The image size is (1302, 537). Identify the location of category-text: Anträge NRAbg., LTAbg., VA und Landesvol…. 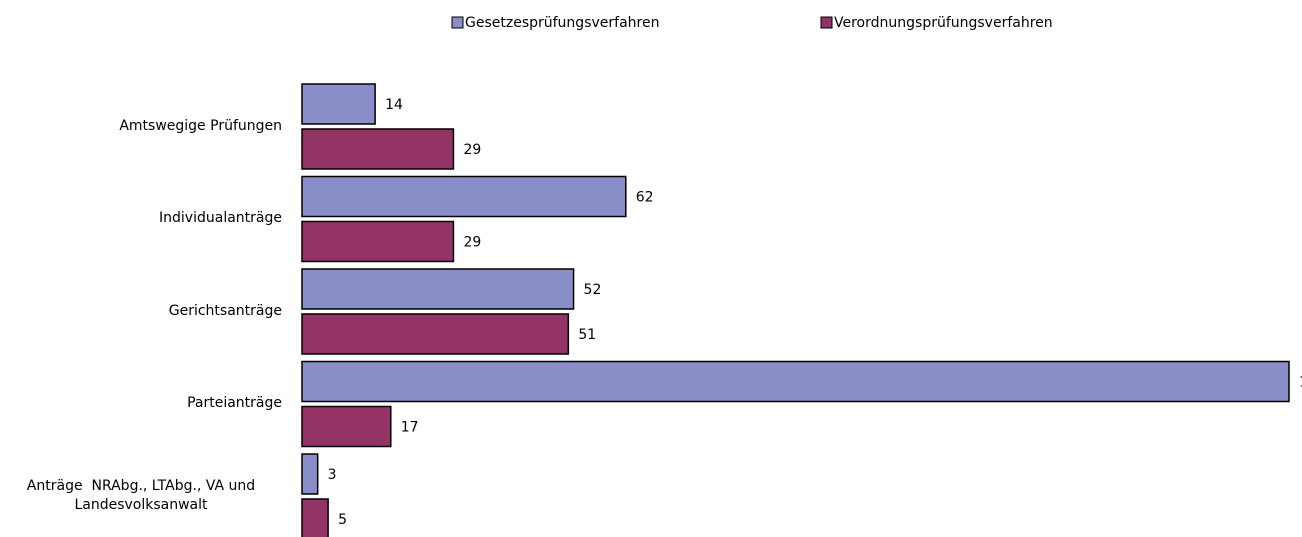
(143, 495).